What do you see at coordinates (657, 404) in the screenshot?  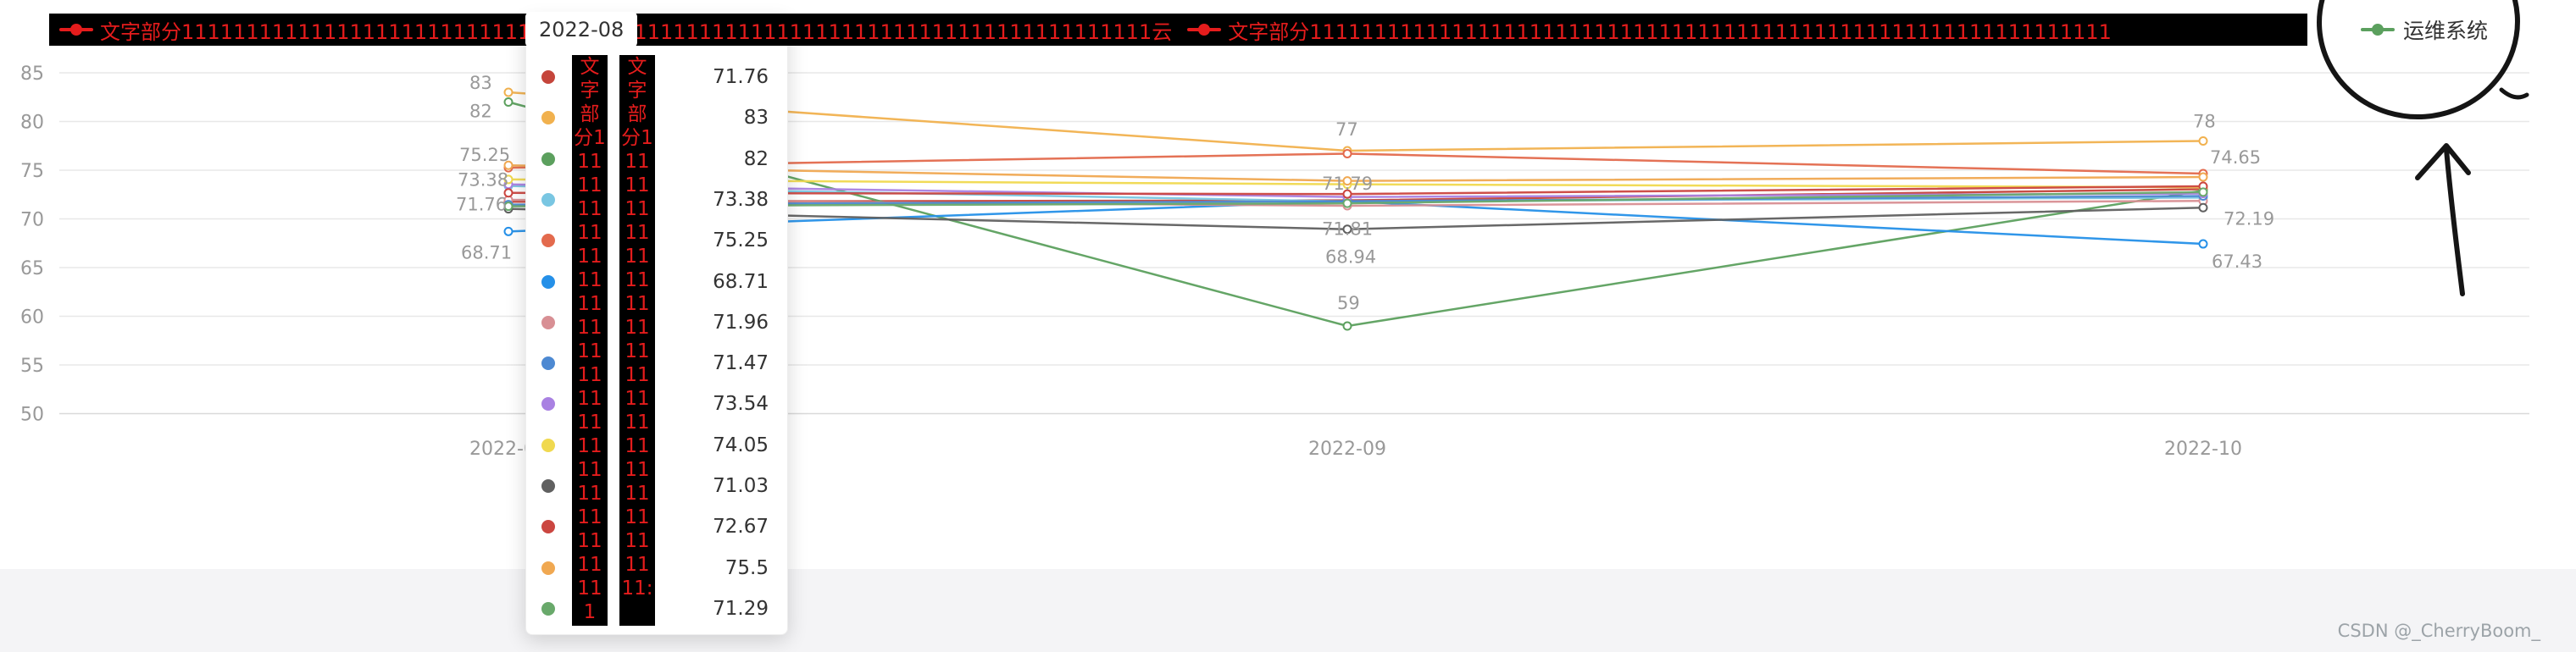 I see `tooltip-row: 73.54` at bounding box center [657, 404].